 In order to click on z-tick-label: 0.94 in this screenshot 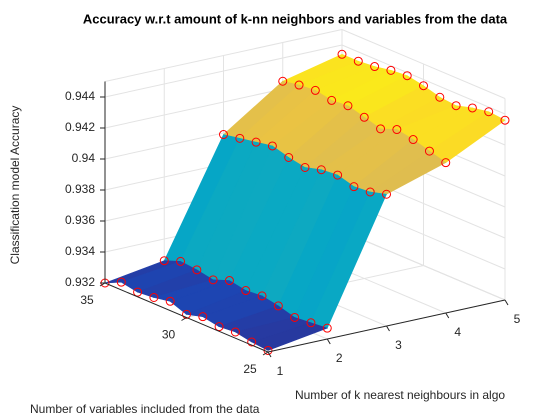, I will do `click(84, 158)`.